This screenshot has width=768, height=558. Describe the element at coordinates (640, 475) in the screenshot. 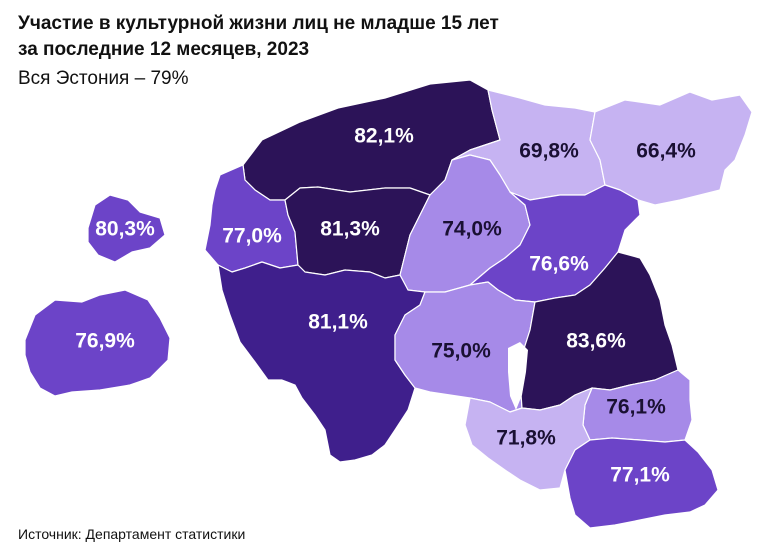

I see `label-voru: 77,1%` at that location.